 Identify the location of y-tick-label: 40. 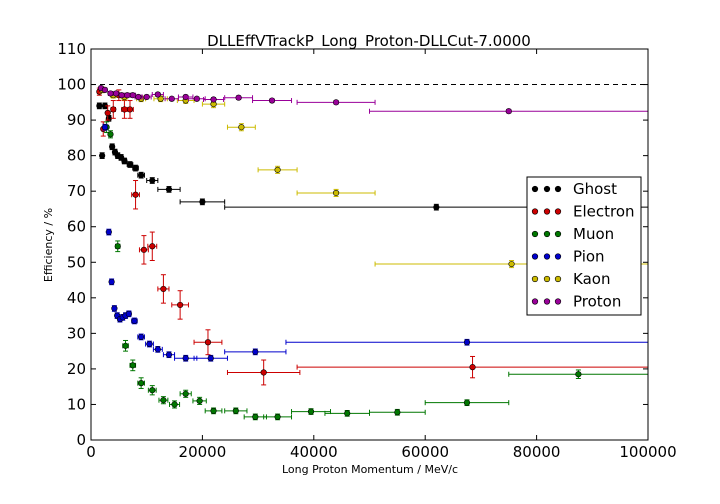
(76, 298).